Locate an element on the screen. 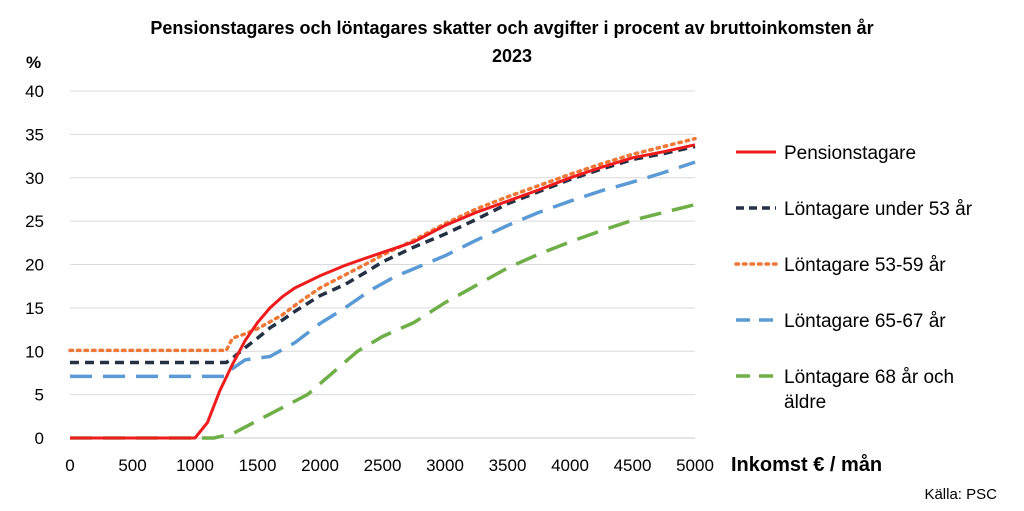  chart-title-line2: 2023 is located at coordinates (512, 56).